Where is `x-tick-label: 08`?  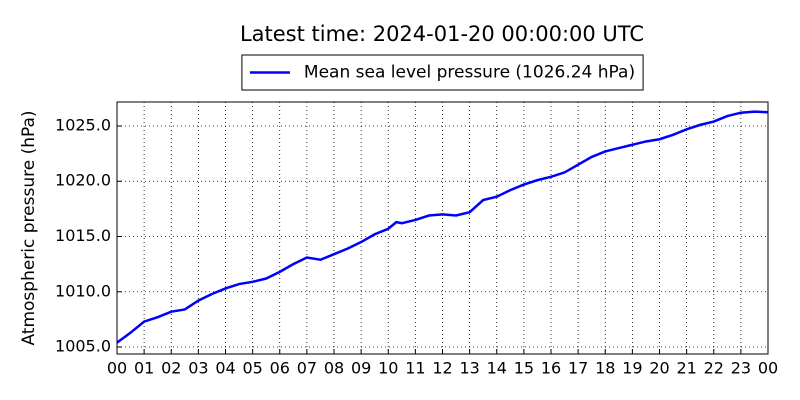
x-tick-label: 08 is located at coordinates (334, 368).